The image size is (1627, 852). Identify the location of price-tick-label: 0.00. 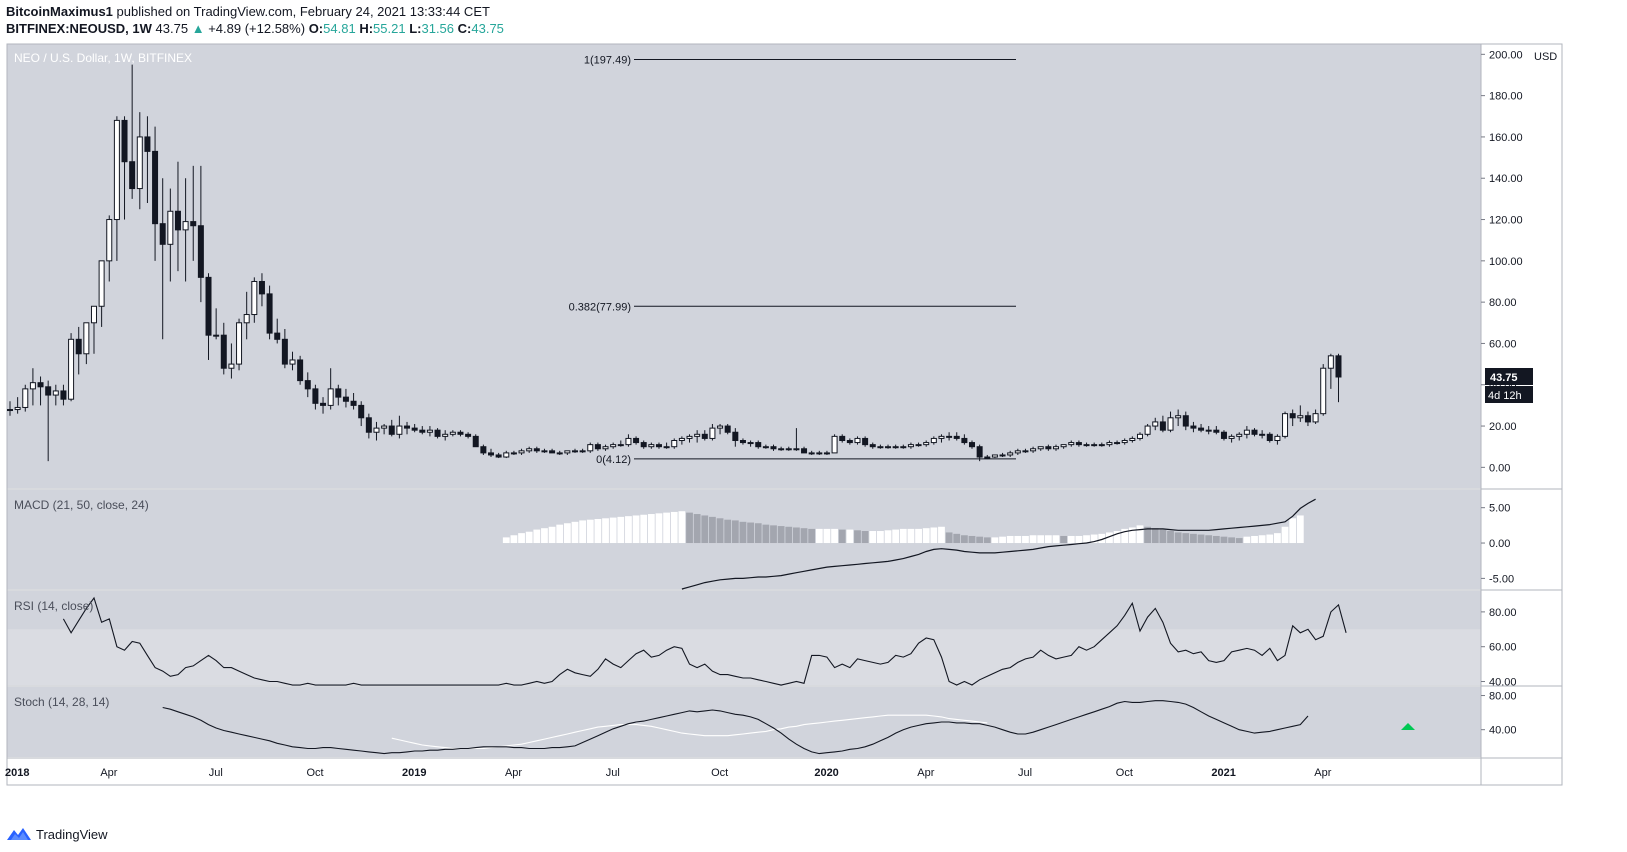
(1499, 468).